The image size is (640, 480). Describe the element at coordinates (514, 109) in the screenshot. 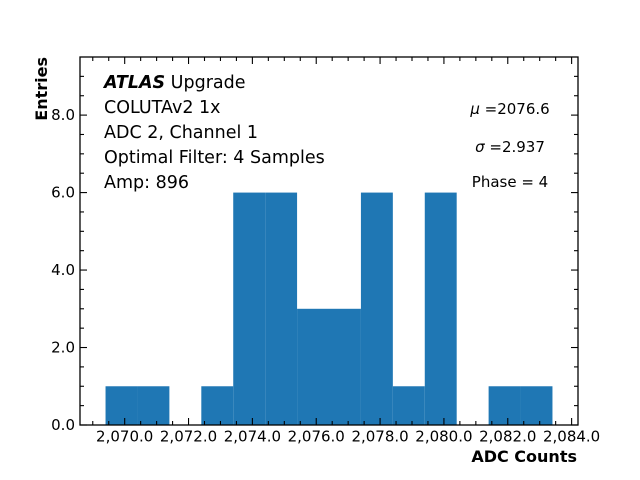

I see `mu-value: =2076.6` at that location.